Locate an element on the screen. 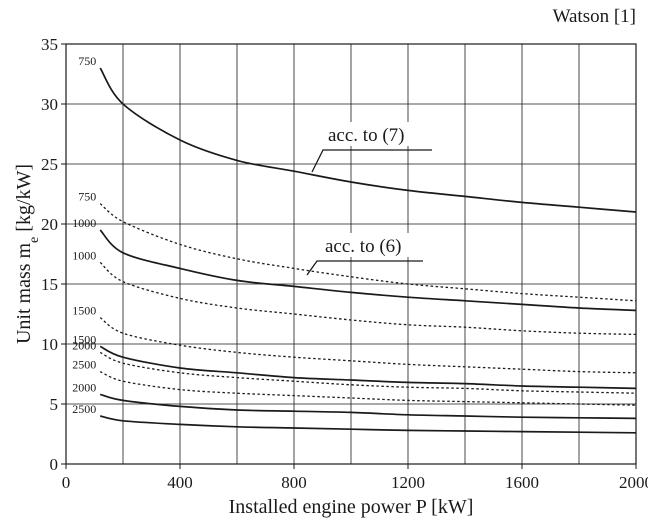 This screenshot has width=648, height=522. y-tick-label: 30 is located at coordinates (49, 104).